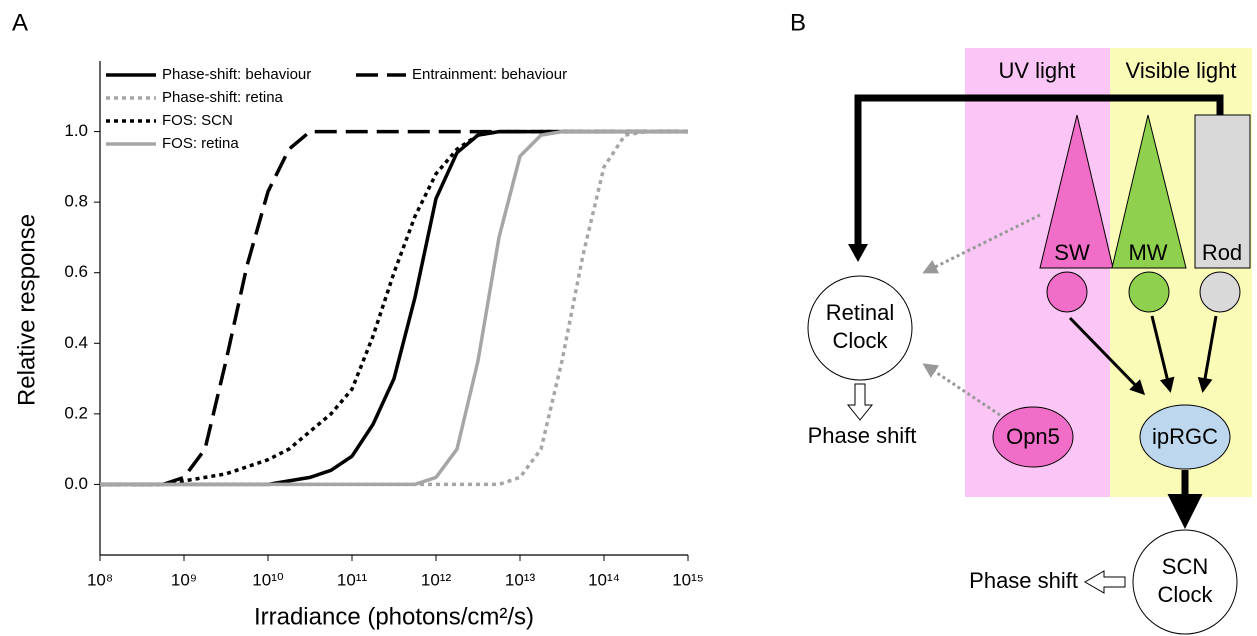 This screenshot has width=1257, height=636. Describe the element at coordinates (197, 120) in the screenshot. I see `legend-label: FOS: SCN` at that location.